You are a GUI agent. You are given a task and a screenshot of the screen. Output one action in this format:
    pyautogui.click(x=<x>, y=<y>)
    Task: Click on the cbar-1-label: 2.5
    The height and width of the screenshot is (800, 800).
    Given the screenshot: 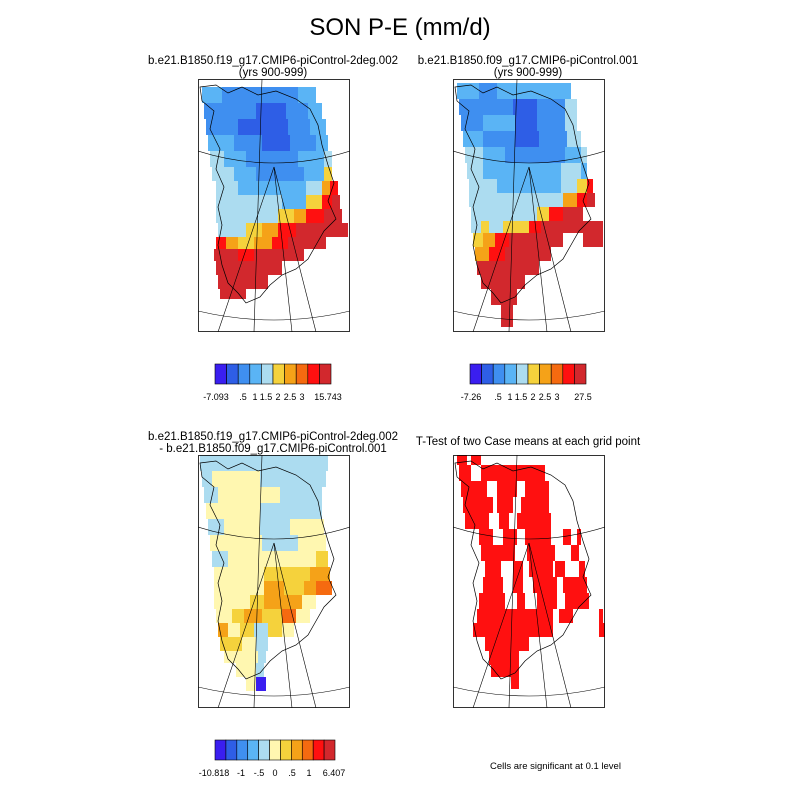 What is the action you would take?
    pyautogui.click(x=290, y=397)
    